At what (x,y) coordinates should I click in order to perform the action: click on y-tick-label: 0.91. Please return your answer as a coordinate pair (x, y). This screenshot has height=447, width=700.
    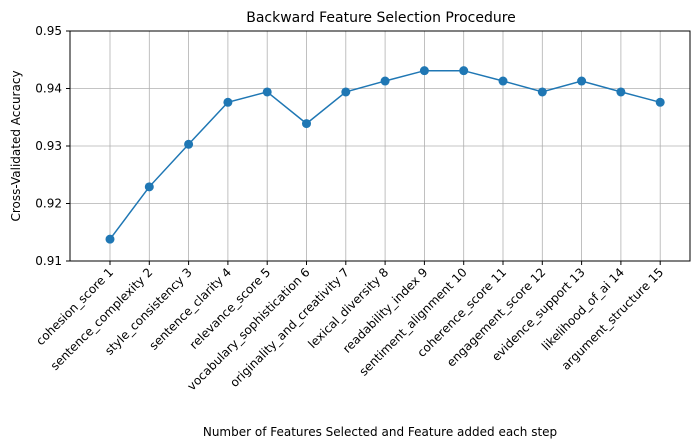
    Looking at the image, I should click on (48, 261).